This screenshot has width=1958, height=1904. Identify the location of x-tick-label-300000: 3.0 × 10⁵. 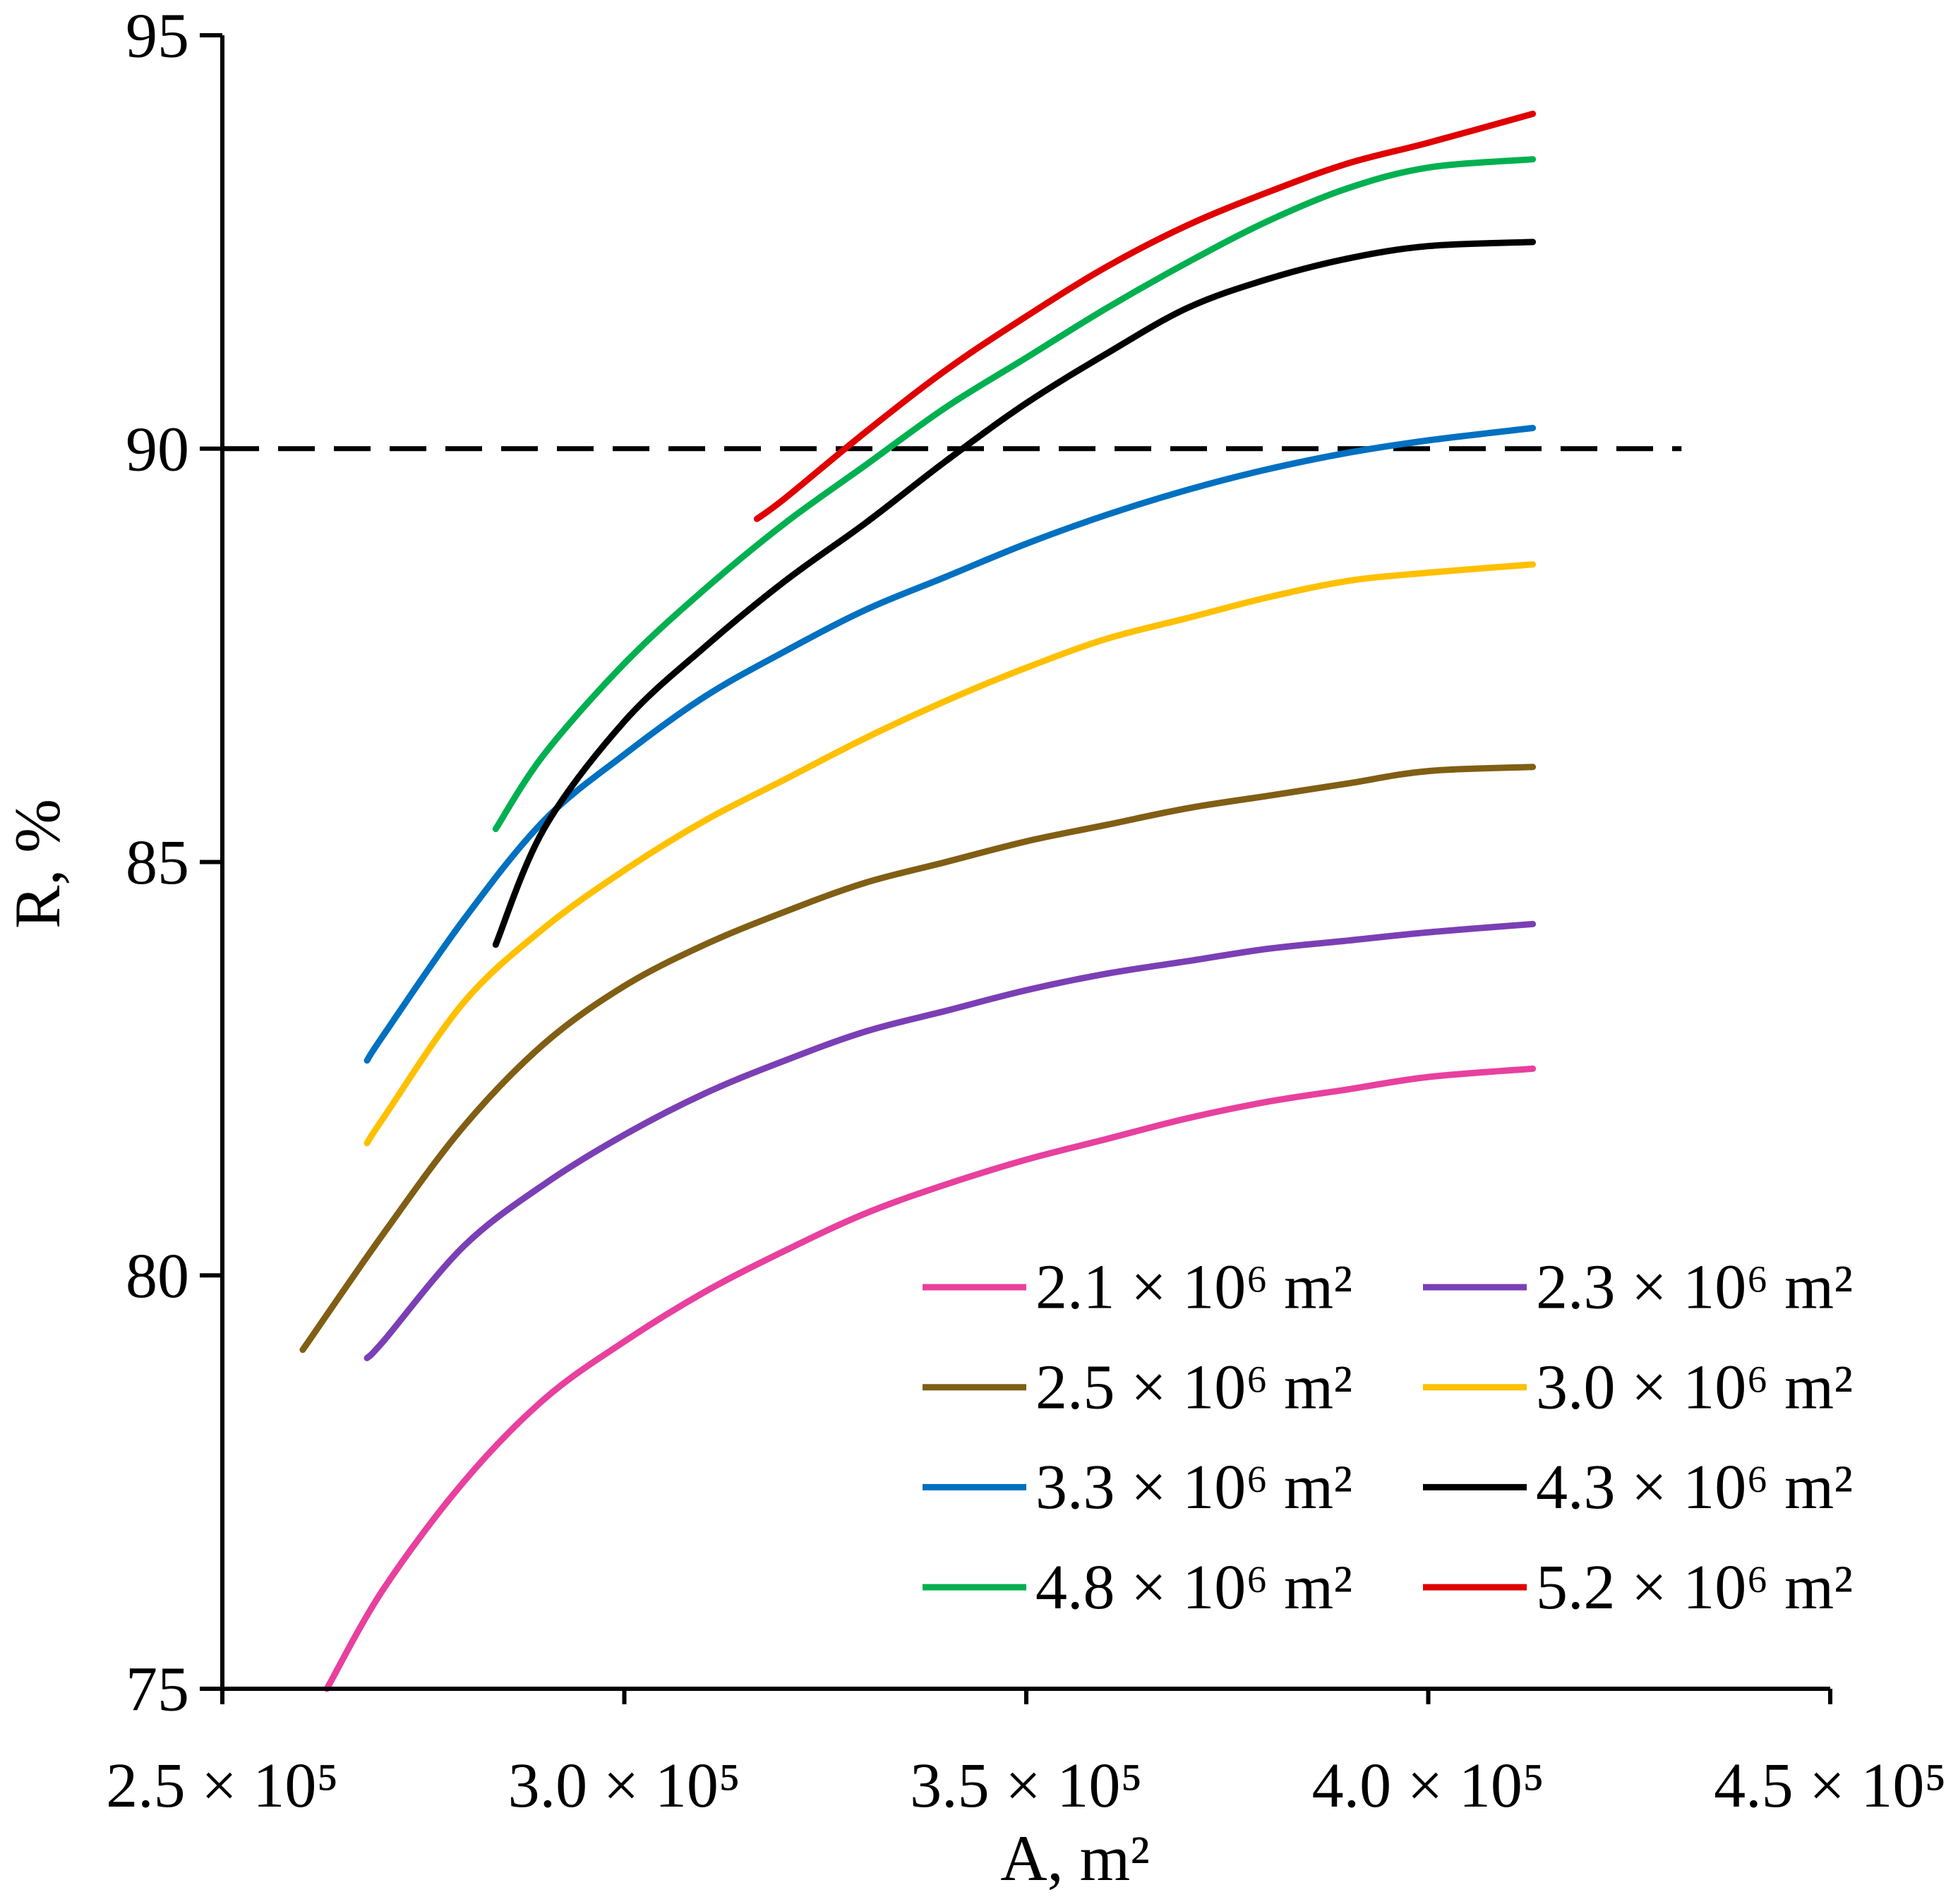
(624, 1786).